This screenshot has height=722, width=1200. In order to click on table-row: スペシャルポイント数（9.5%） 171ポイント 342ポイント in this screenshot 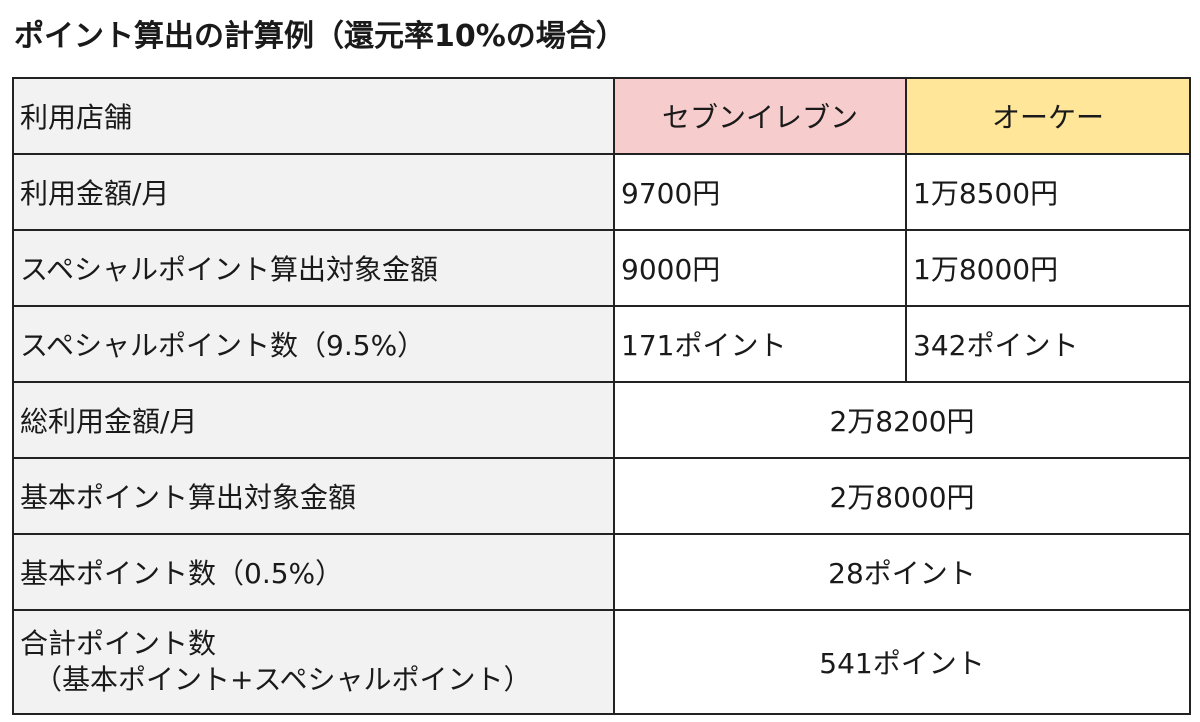, I will do `click(601, 344)`.